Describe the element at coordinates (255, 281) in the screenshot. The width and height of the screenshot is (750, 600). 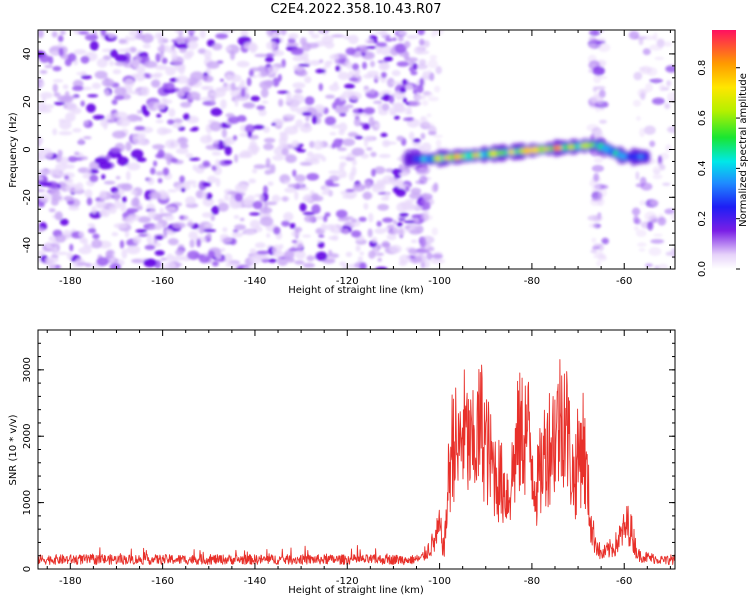
I see `x-tick-label: -140` at that location.